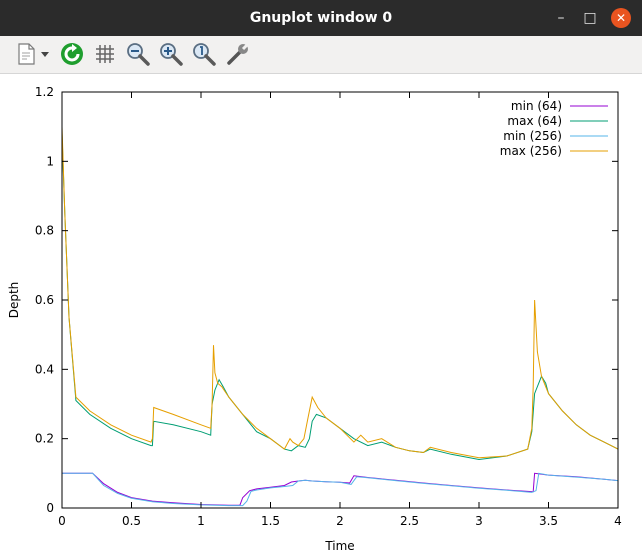 The height and width of the screenshot is (559, 642). I want to click on legend-label: max (256), so click(531, 151).